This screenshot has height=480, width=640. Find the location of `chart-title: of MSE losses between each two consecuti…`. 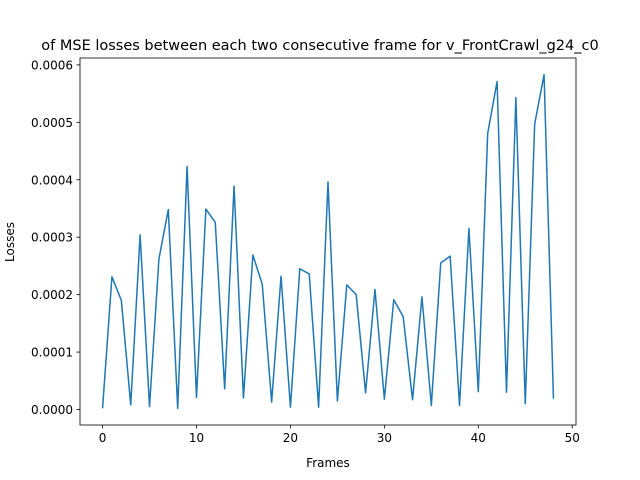

chart-title: of MSE losses between each two consecuti… is located at coordinates (319, 46).